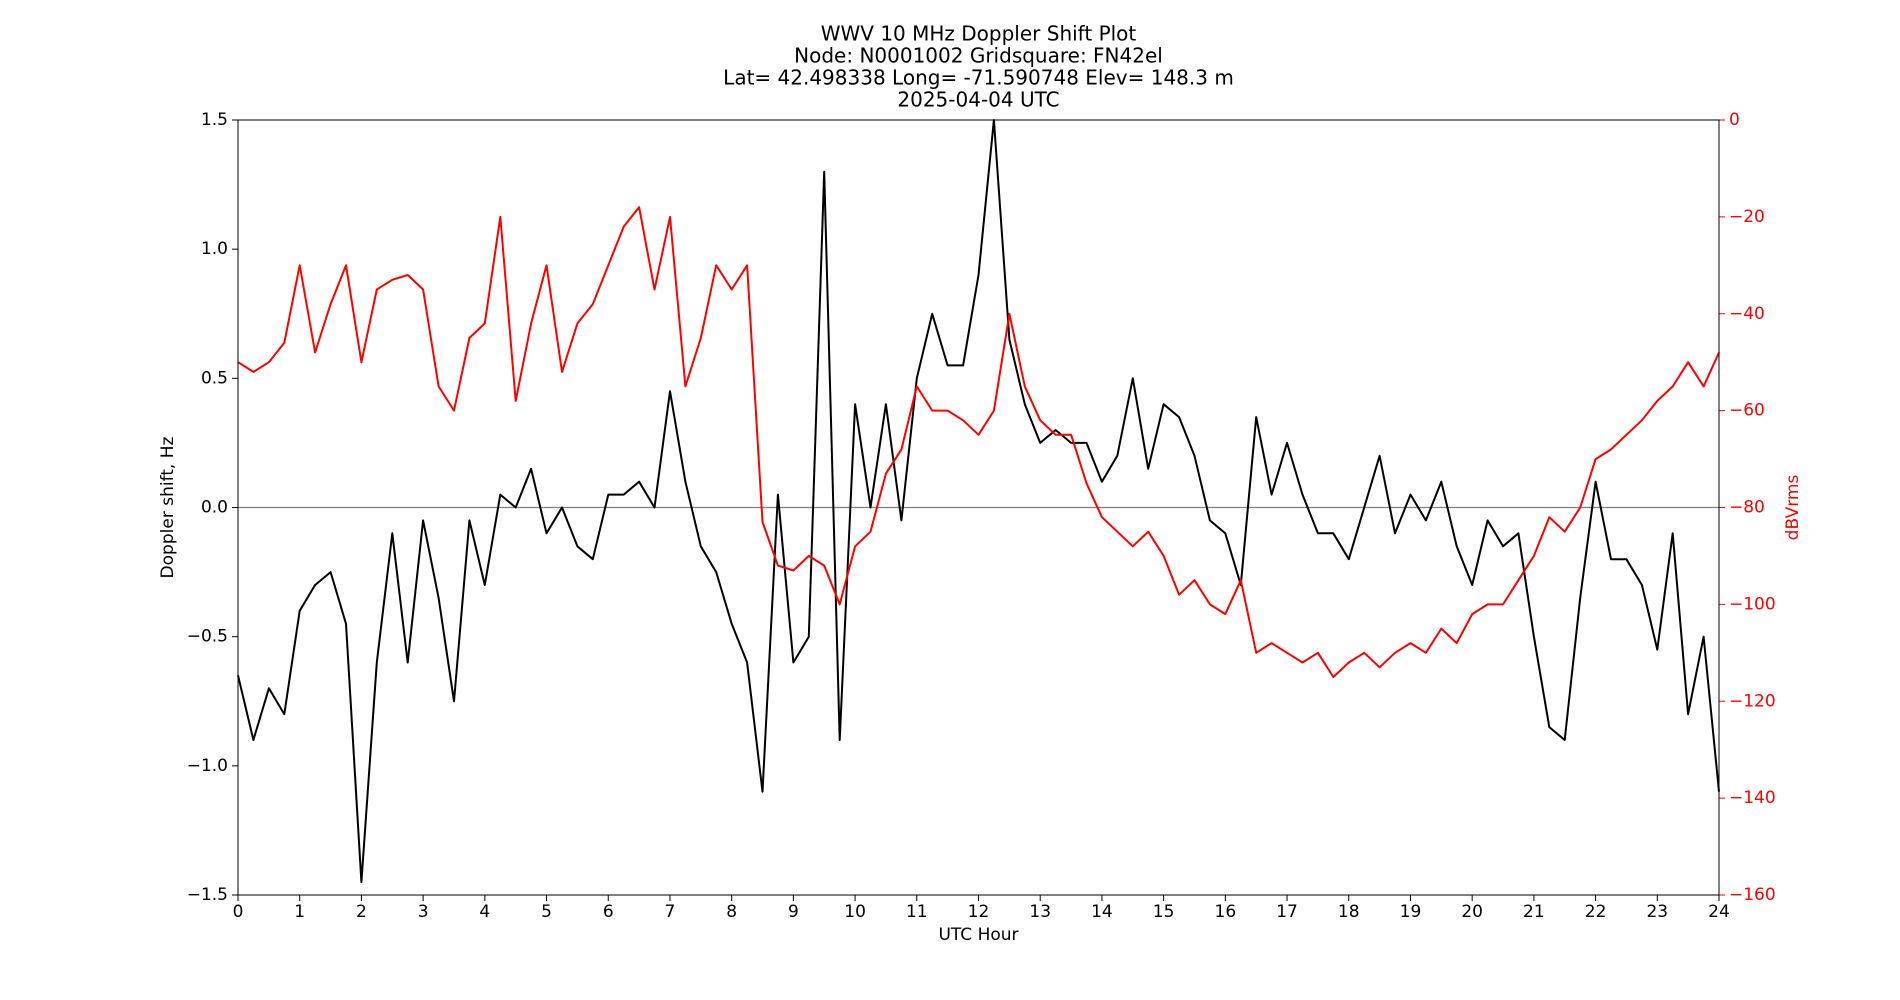 The height and width of the screenshot is (1000, 1900). Describe the element at coordinates (1747, 411) in the screenshot. I see `y2-tick-label: −60` at that location.